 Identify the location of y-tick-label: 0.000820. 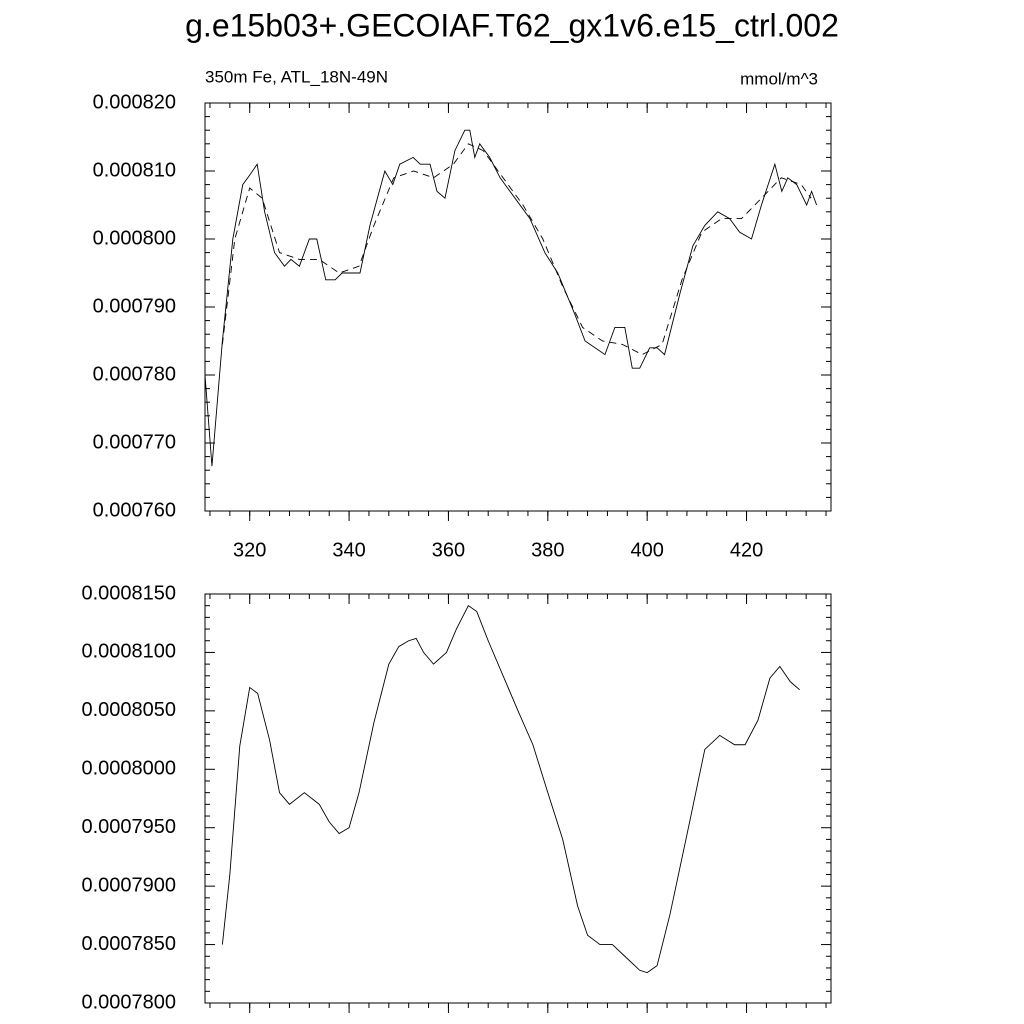
(134, 102).